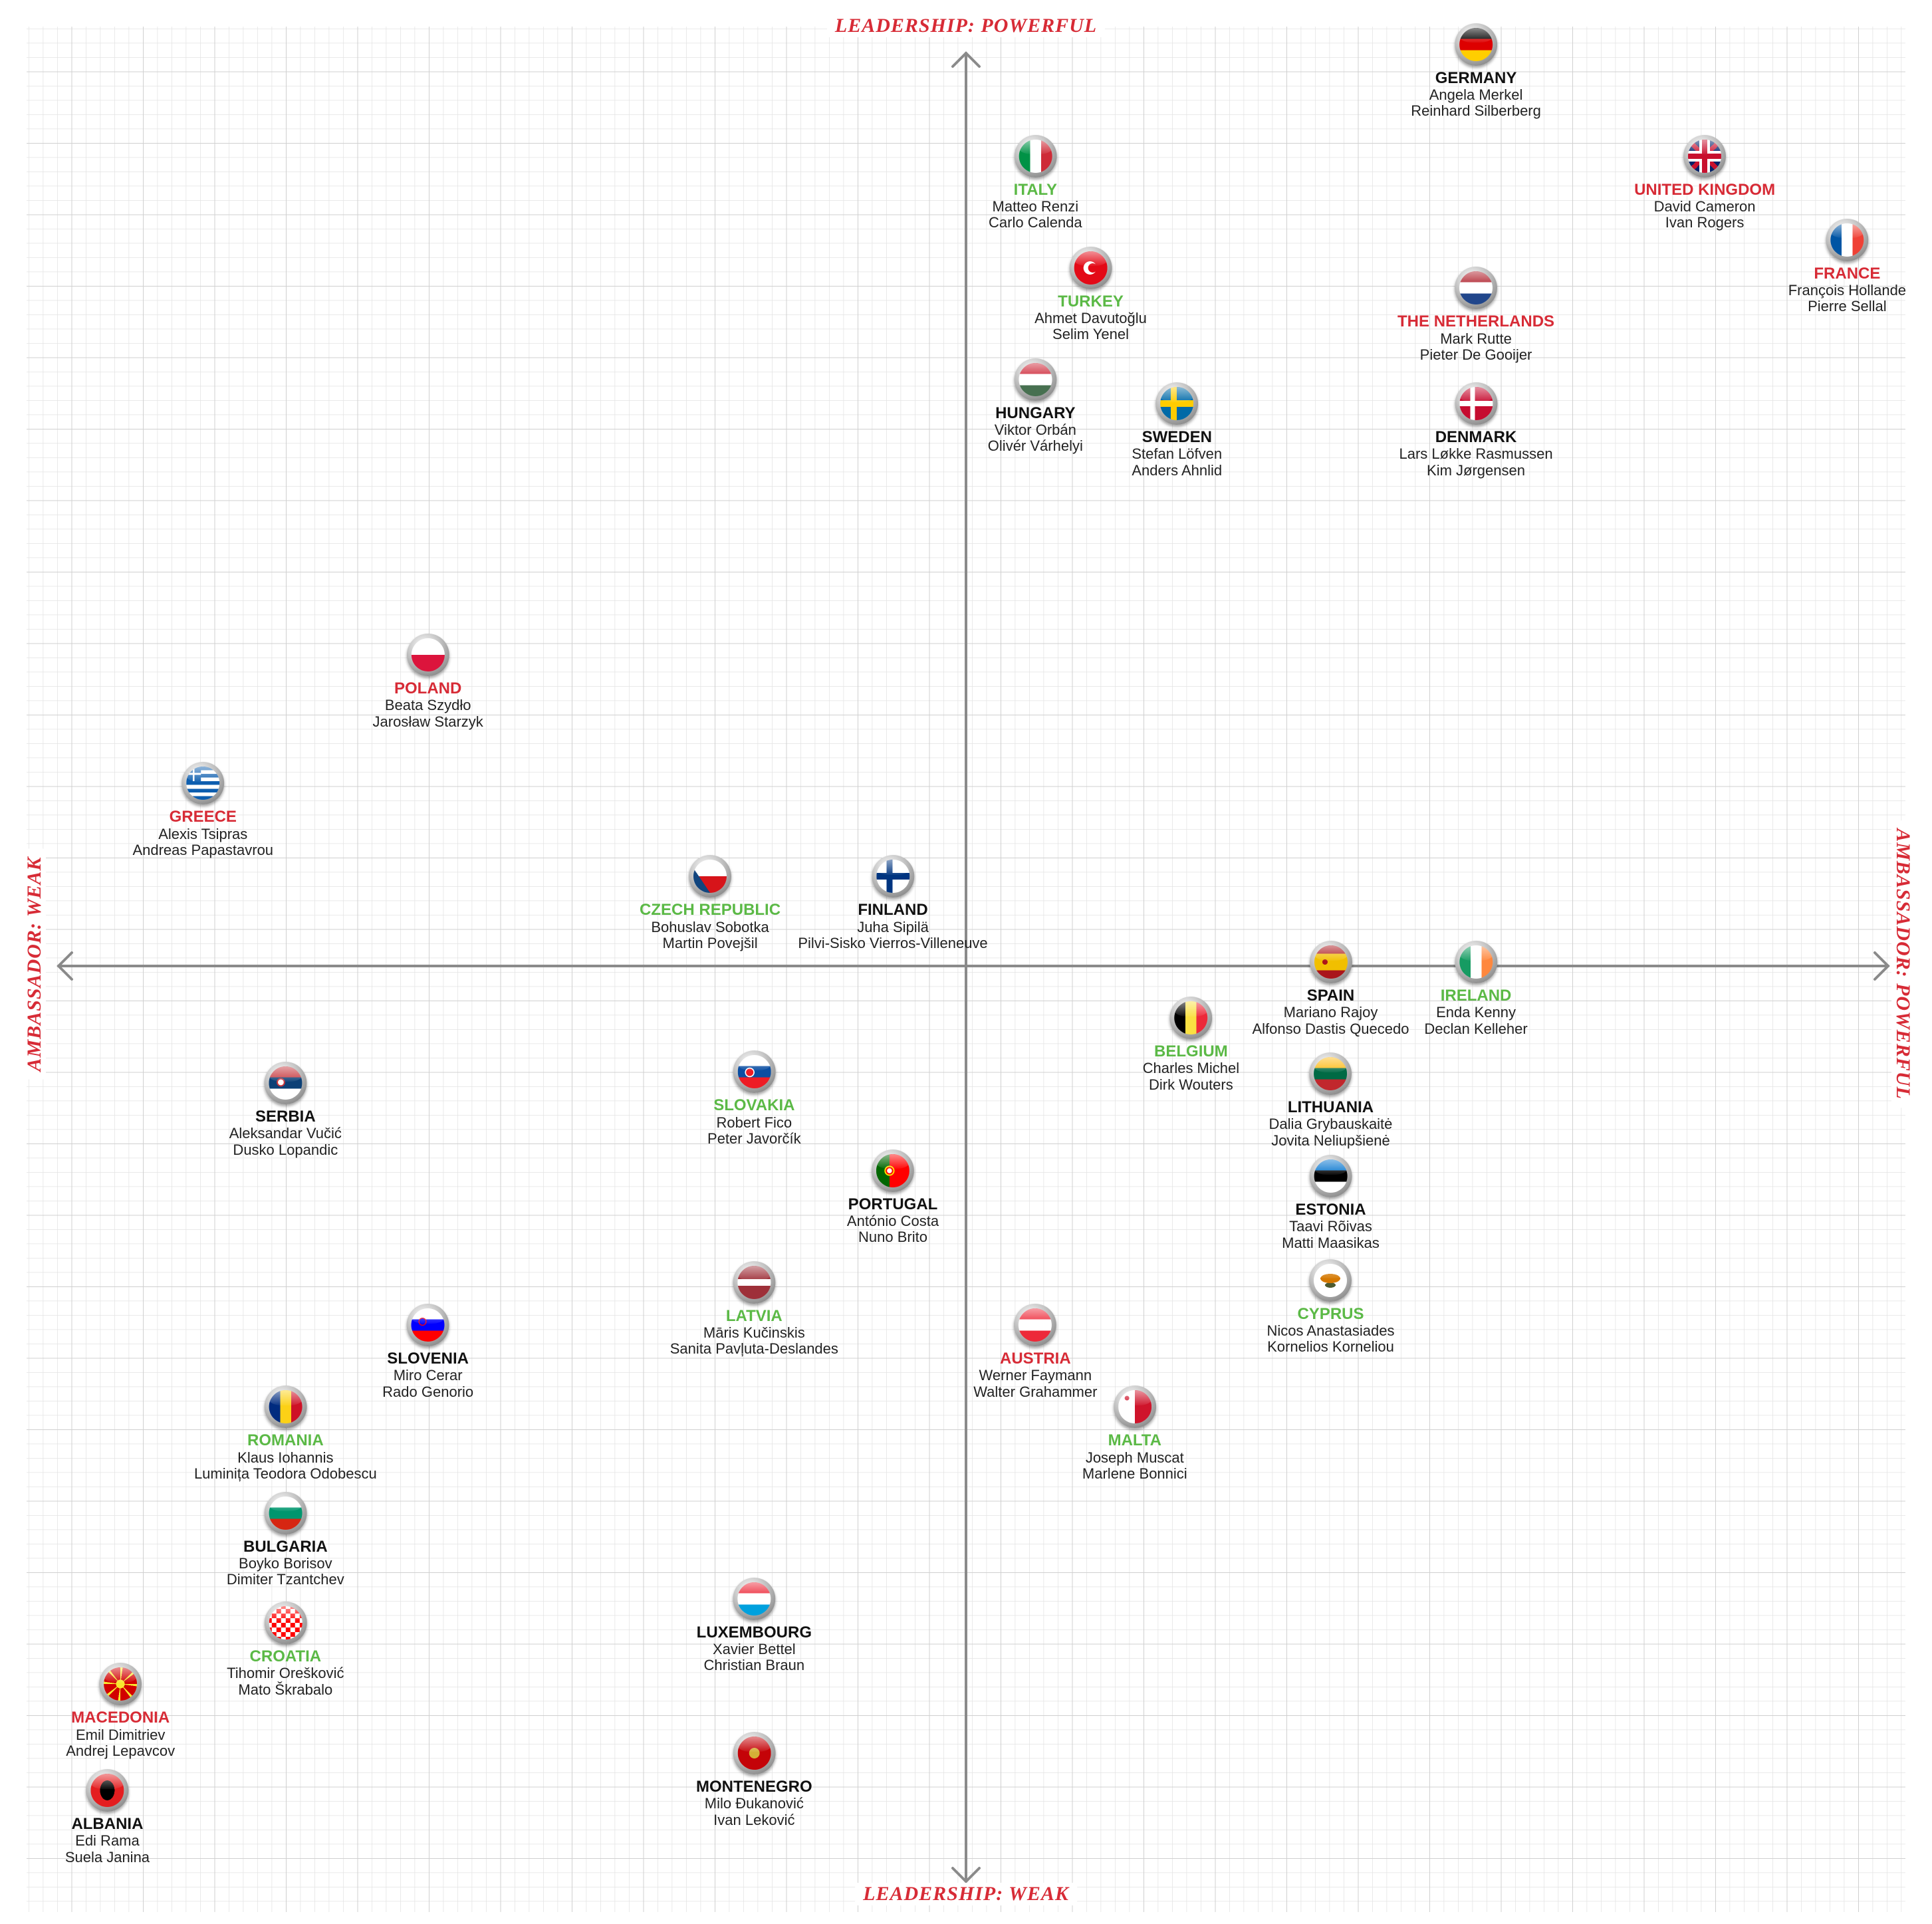 The height and width of the screenshot is (1924, 1932). Describe the element at coordinates (285, 1563) in the screenshot. I see `leader-name: Boyko Borisov` at that location.